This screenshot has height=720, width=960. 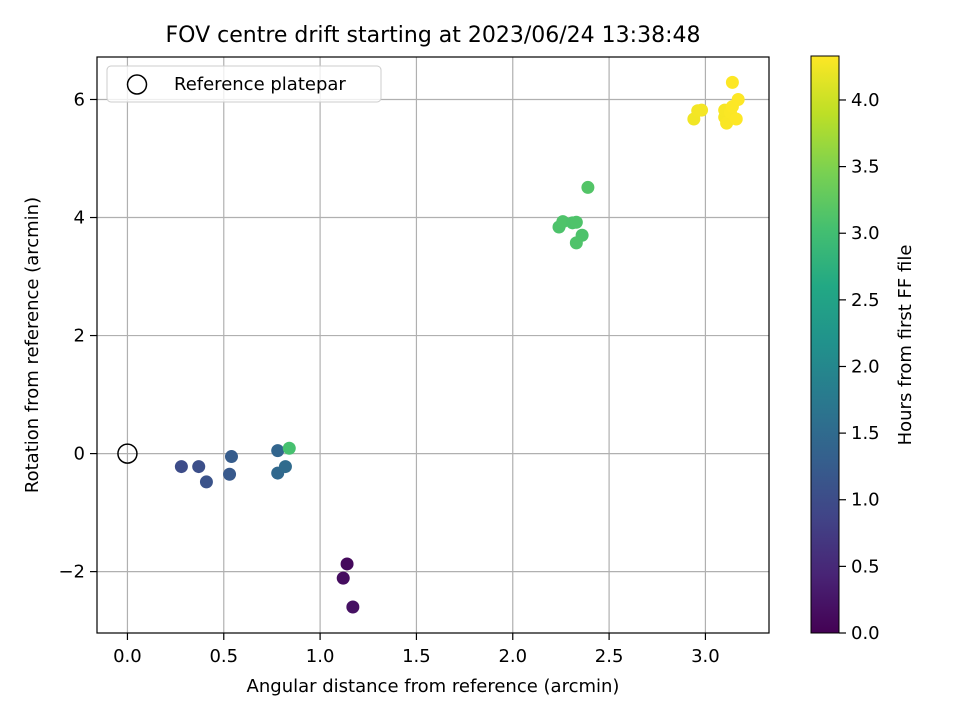 I want to click on y-tick-label: −2, so click(x=71, y=572).